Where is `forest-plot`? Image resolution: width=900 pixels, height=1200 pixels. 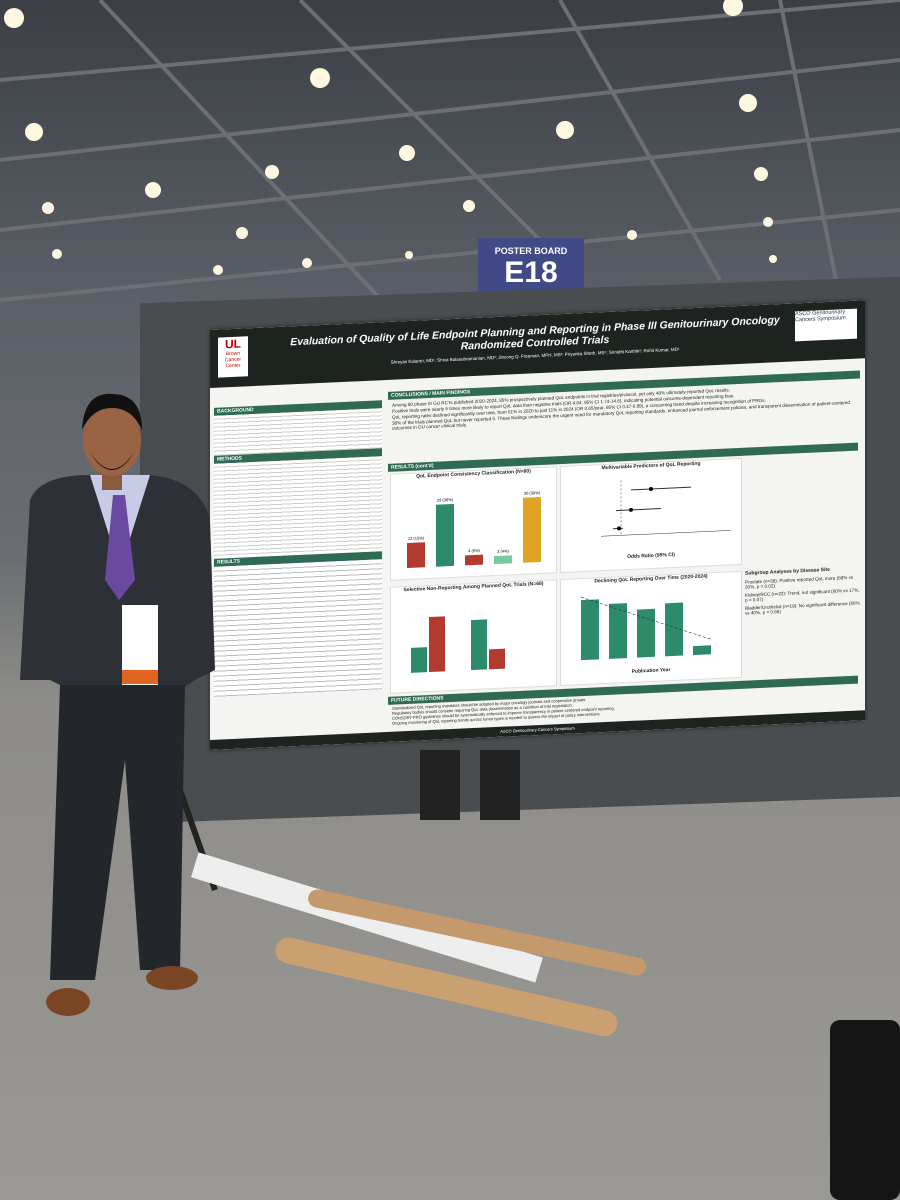
forest-plot is located at coordinates (666, 508).